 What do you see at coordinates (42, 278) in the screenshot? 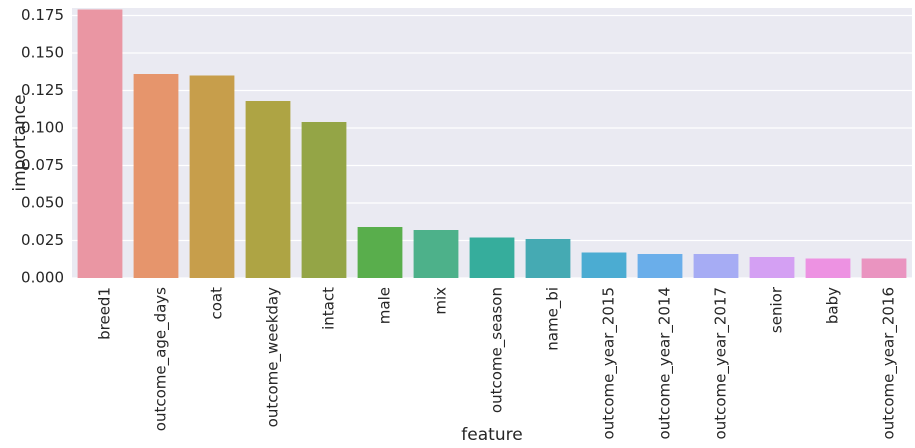
I see `y-tick-label: 0.000` at bounding box center [42, 278].